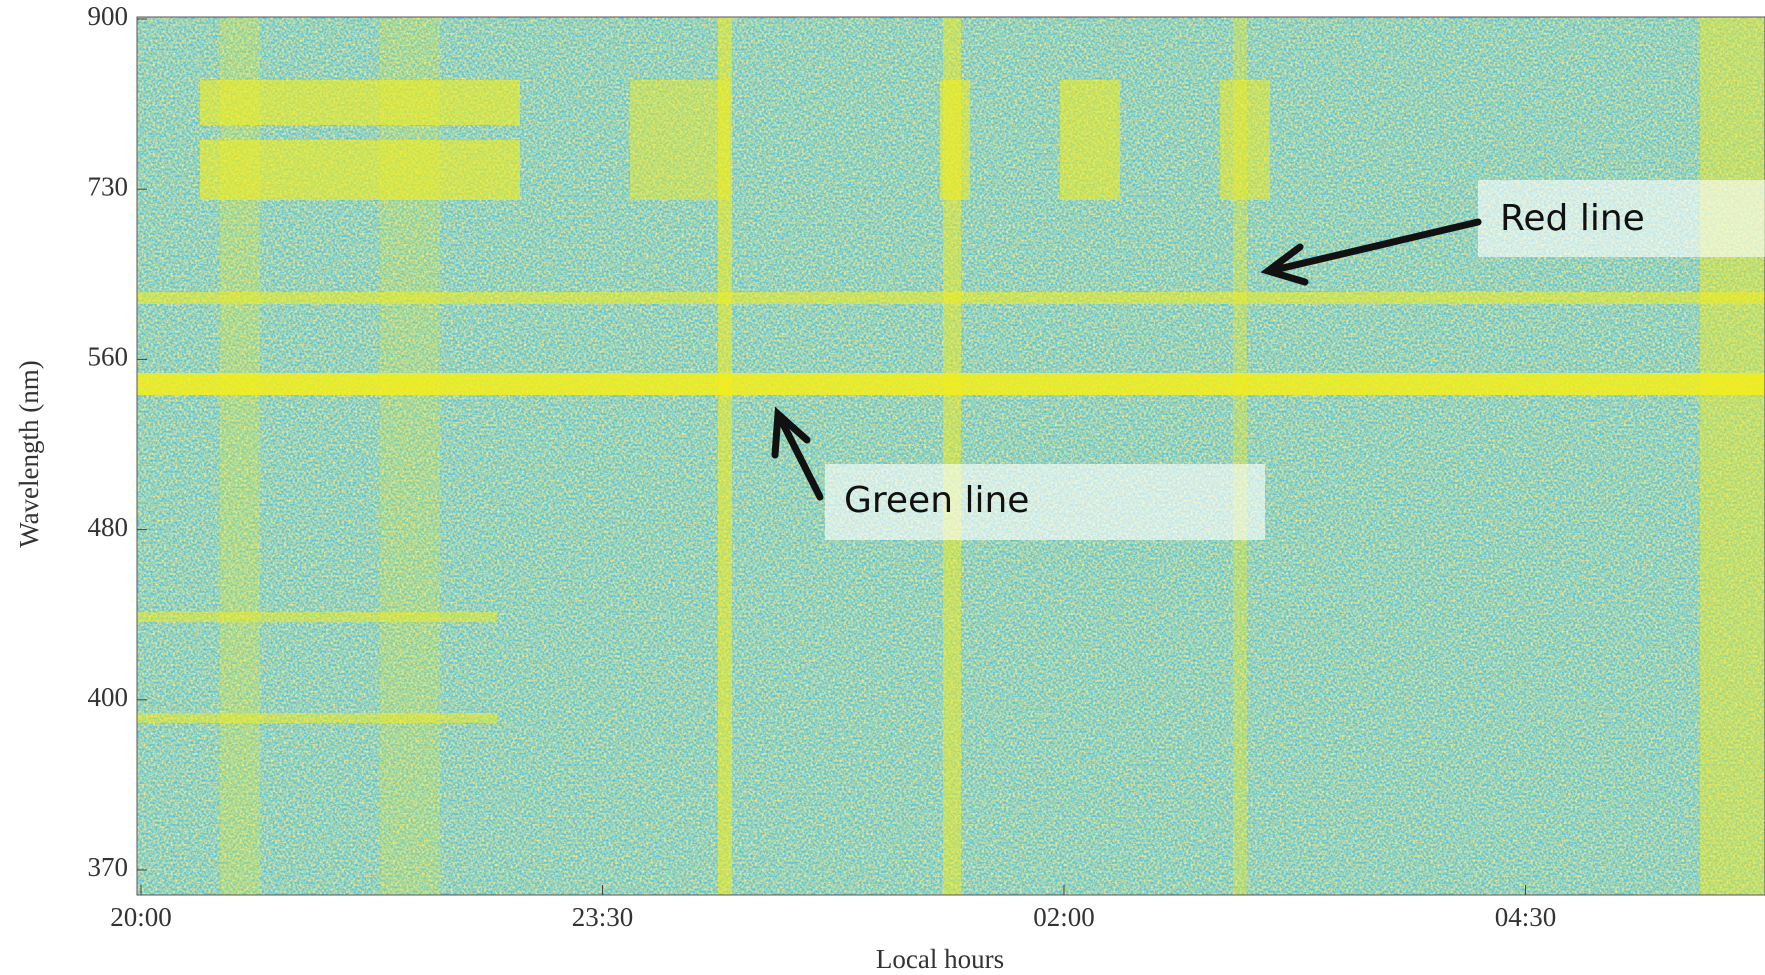  I want to click on x-axis-label: Local hours, so click(940, 959).